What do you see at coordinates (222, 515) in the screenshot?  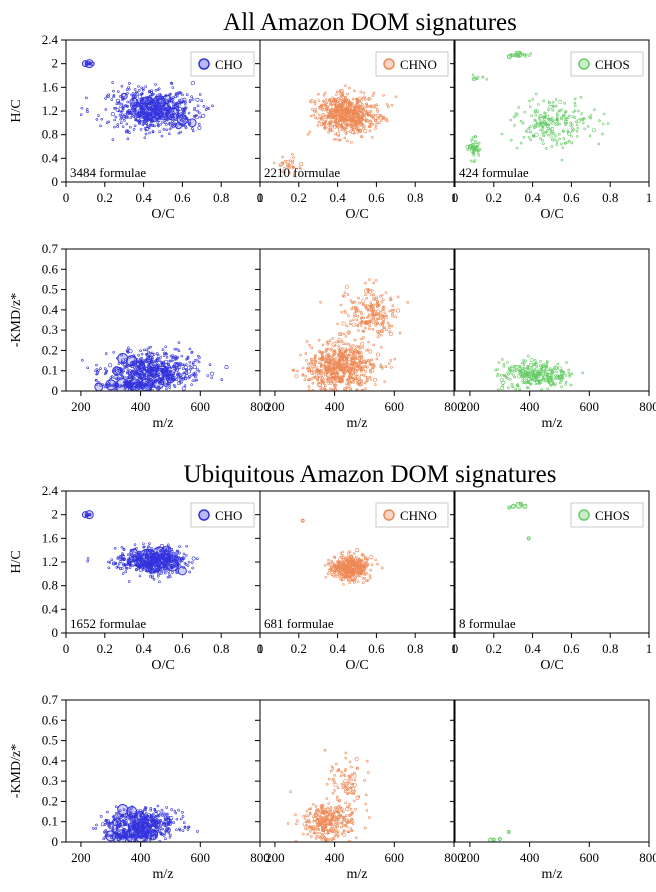 I see `legend: CHO` at bounding box center [222, 515].